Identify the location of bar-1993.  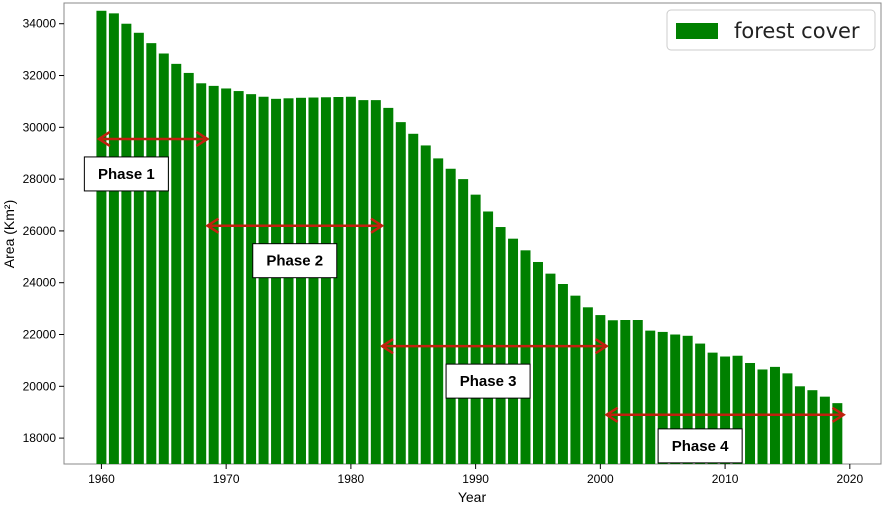
(513, 351).